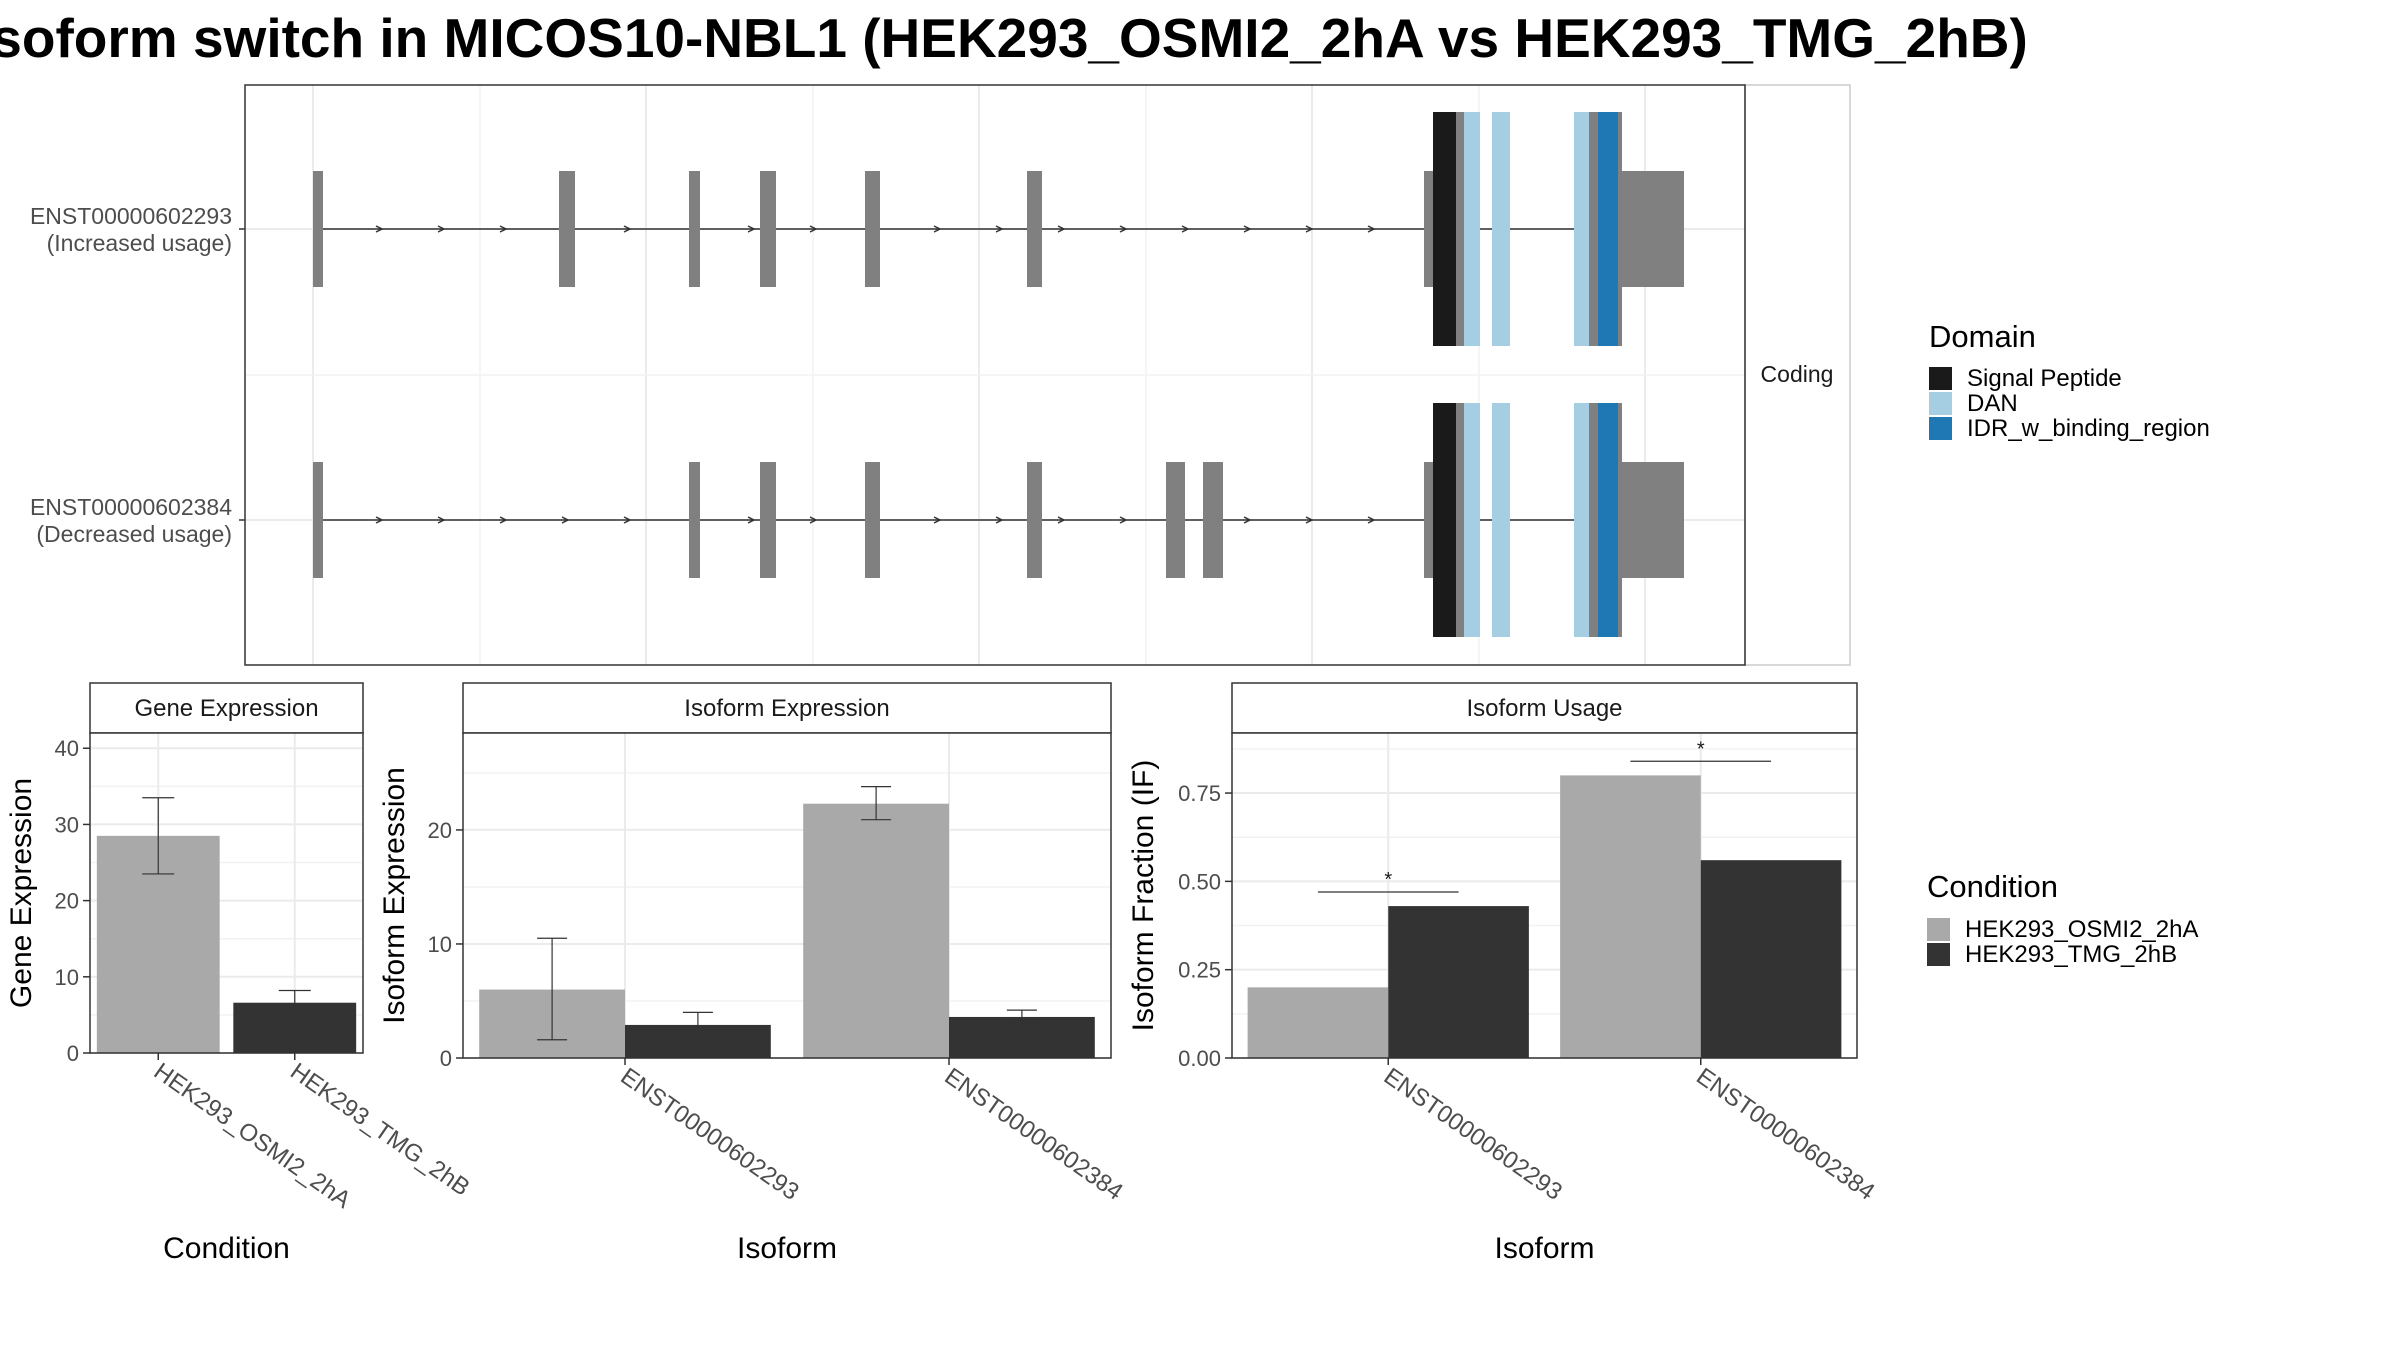 This screenshot has width=2400, height=1350. I want to click on facet-title: Gene Expression, so click(226, 708).